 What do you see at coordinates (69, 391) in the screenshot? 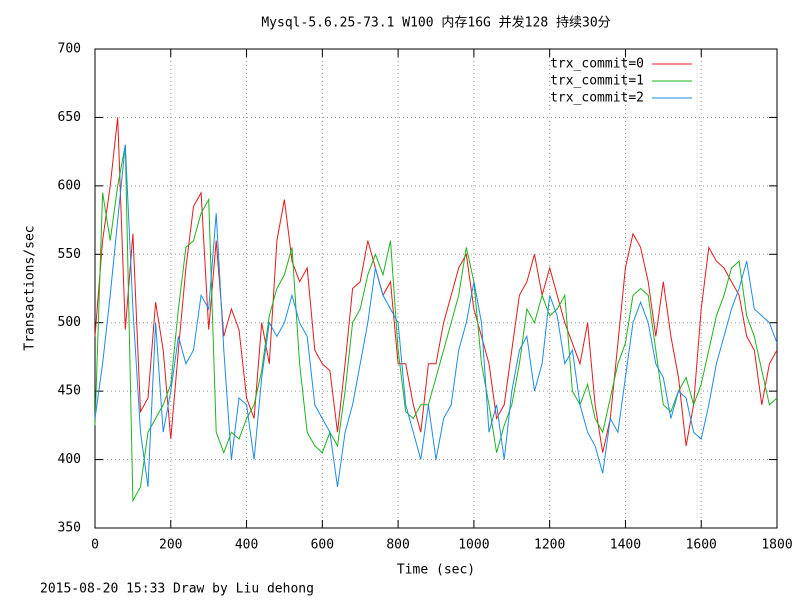
I see `y-tick-label: 450` at bounding box center [69, 391].